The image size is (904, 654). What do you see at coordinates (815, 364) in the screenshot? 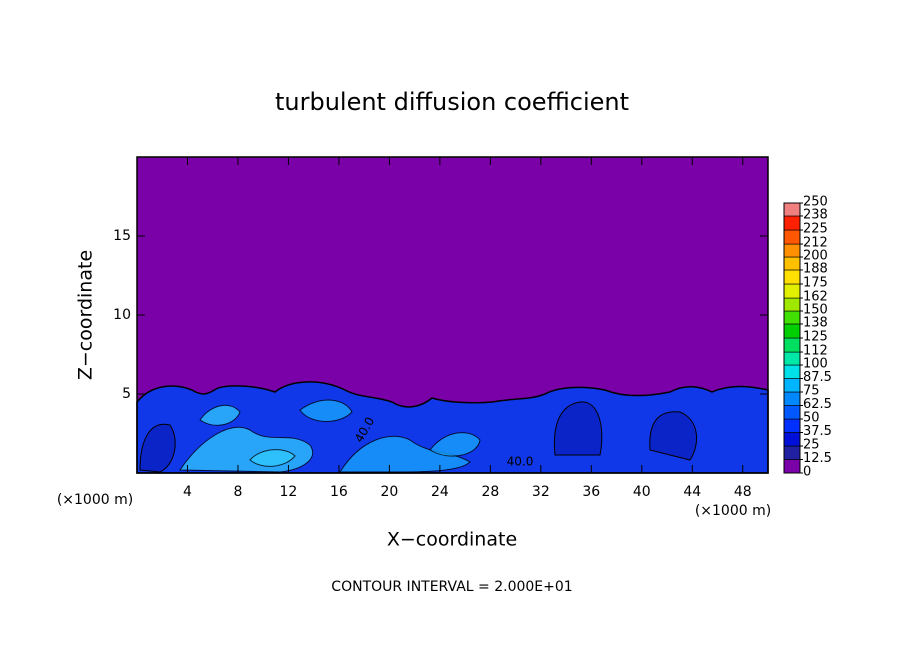
I see `colorbar-tick-label: 100` at bounding box center [815, 364].